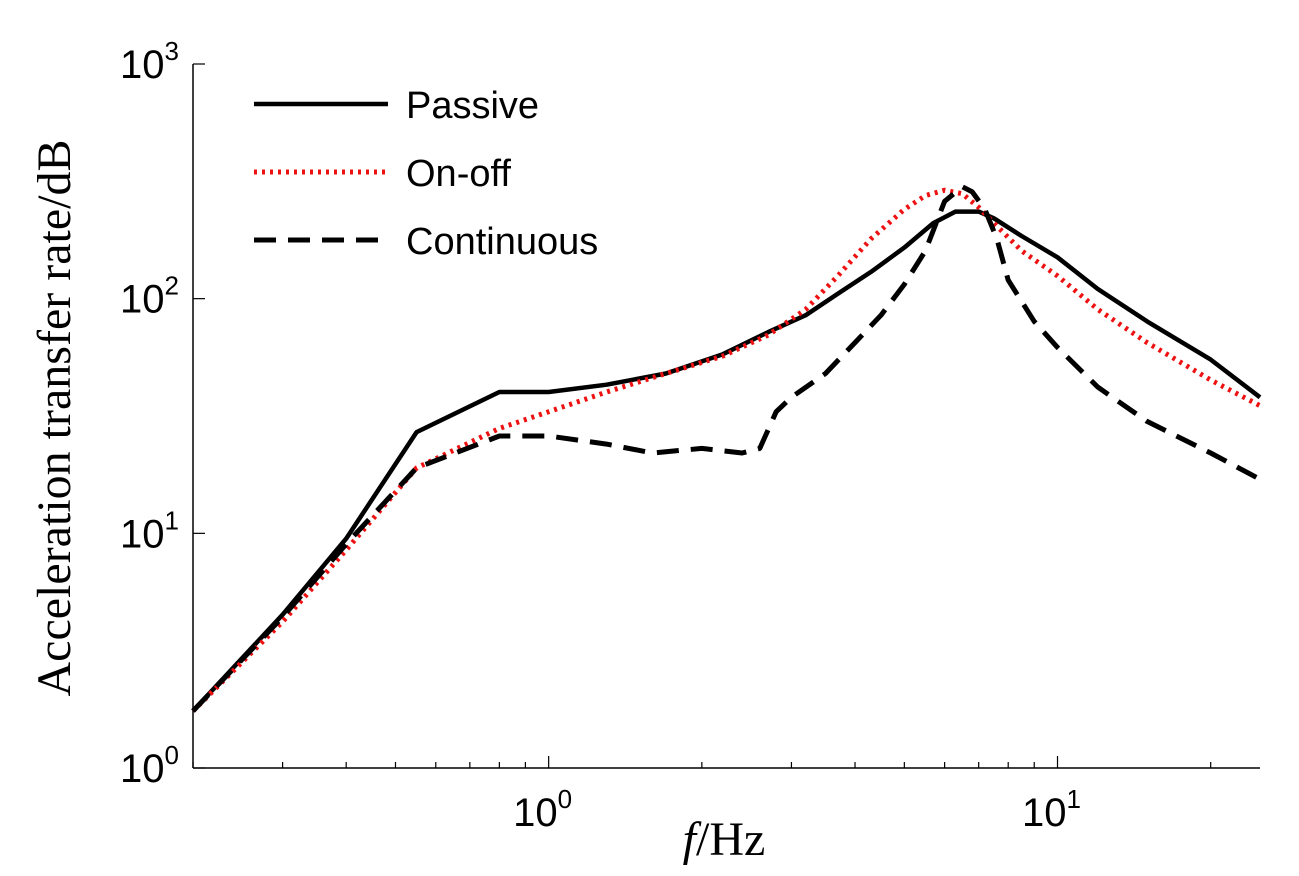  I want to click on legend: Passive On-off Continuous, so click(426, 174).